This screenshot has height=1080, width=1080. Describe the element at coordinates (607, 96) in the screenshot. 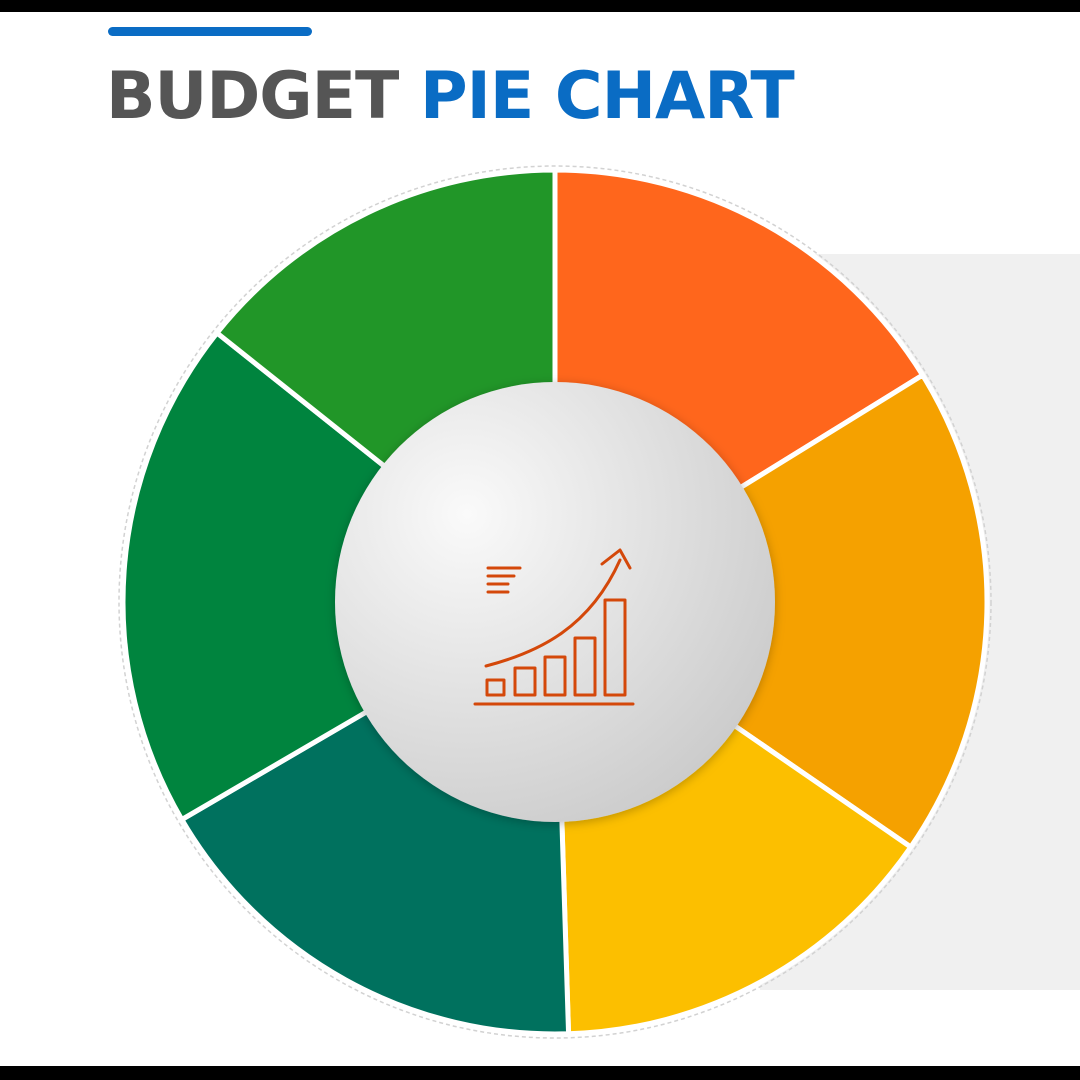

I see `title-words-pie-chart: PIE CHART` at that location.